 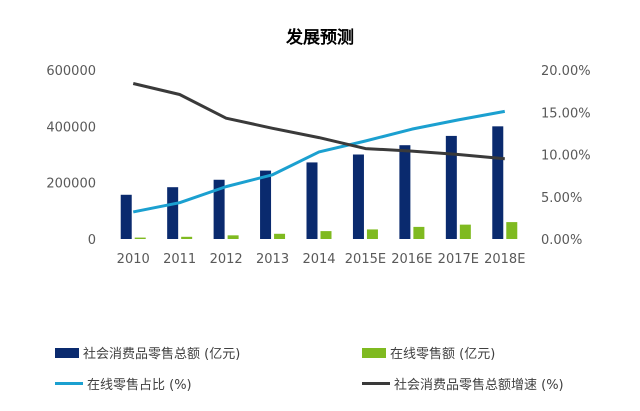 I want to click on right-tick-label: 15.00%, so click(x=566, y=113).